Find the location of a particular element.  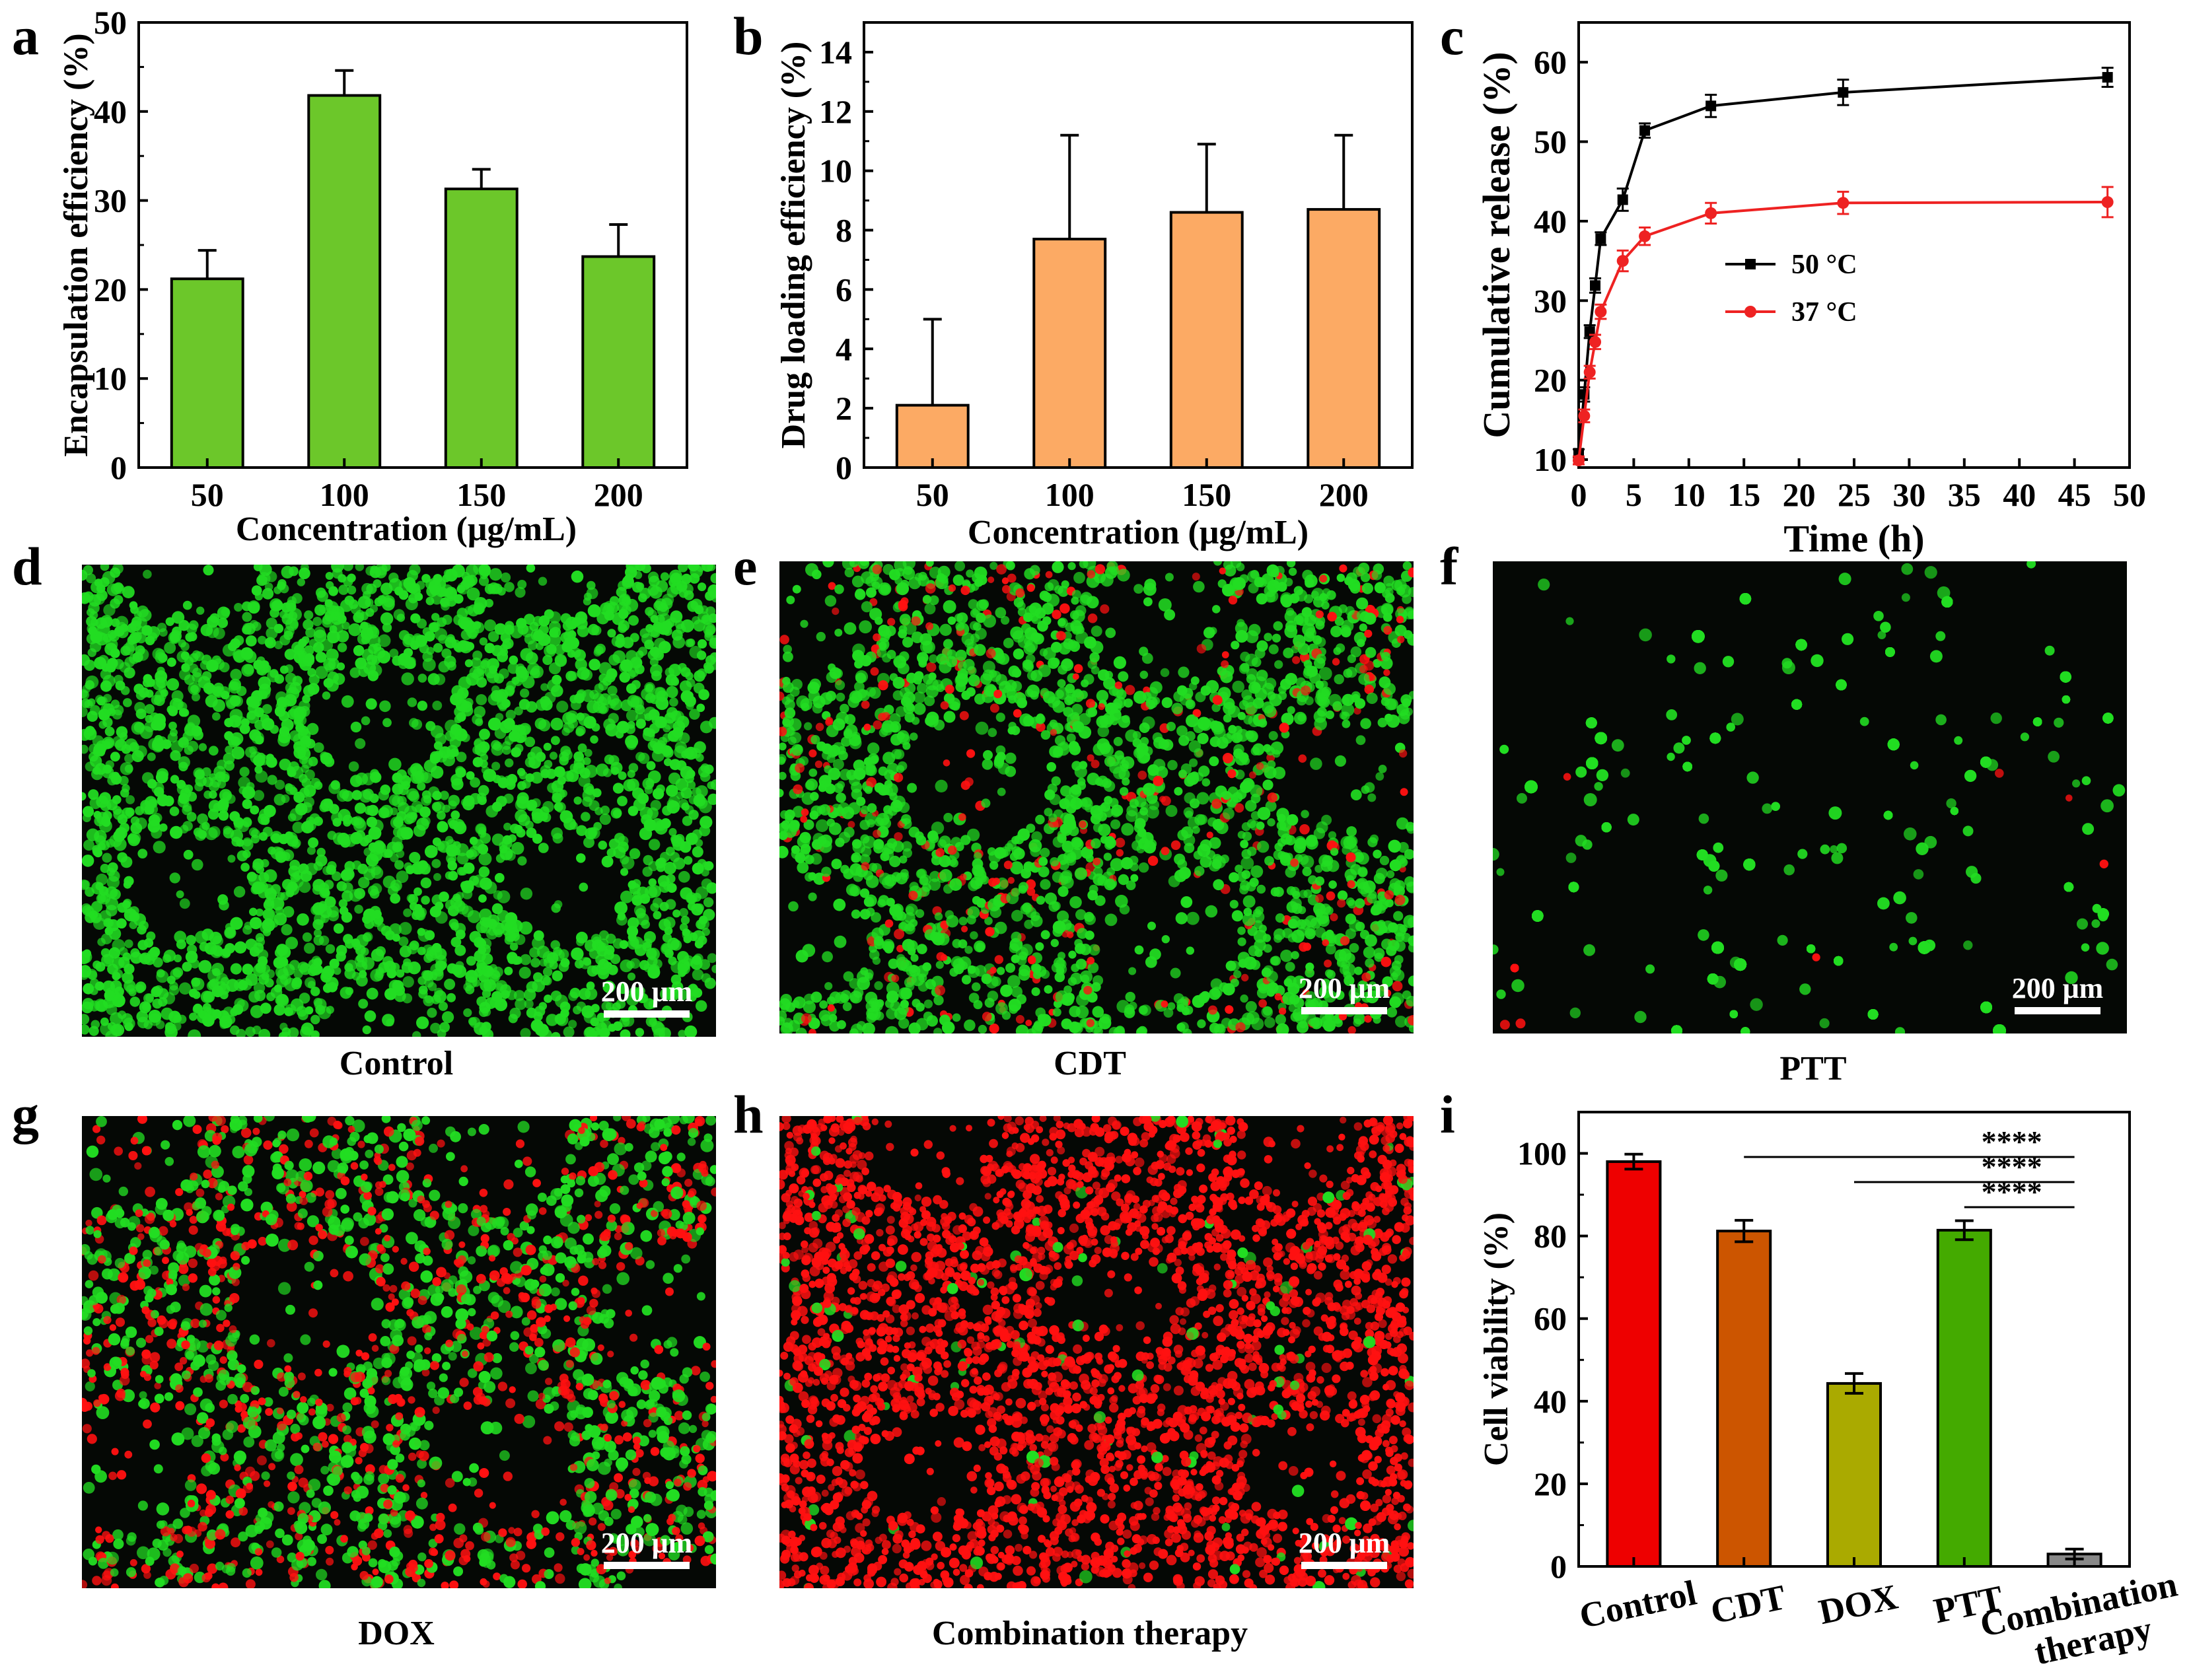

legend-label: 37 °C is located at coordinates (1824, 312).